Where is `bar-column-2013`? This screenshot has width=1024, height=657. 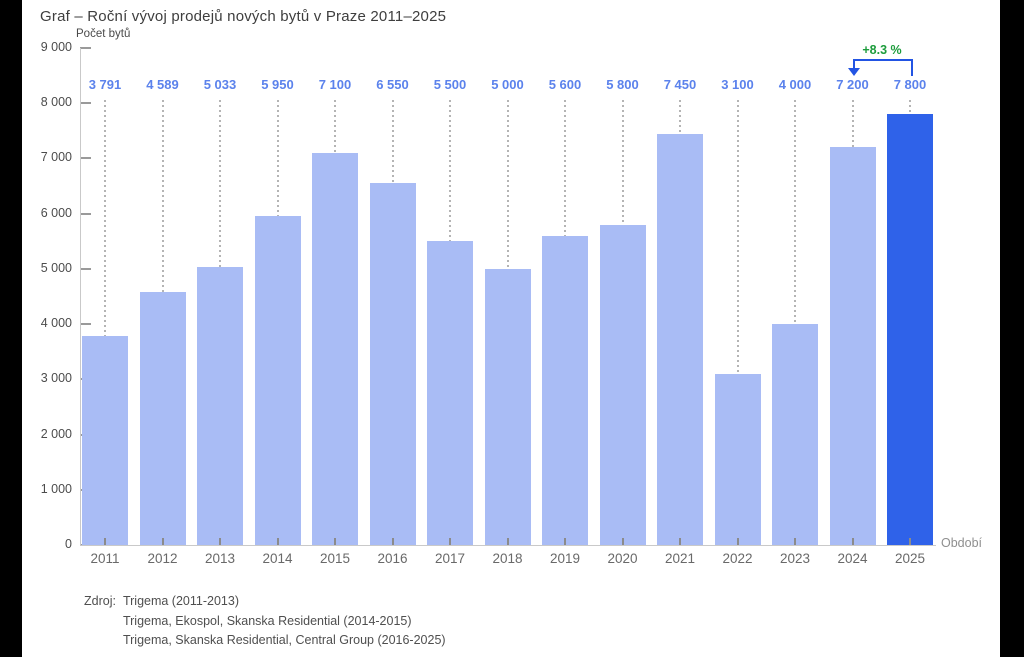
bar-column-2013 is located at coordinates (220, 296).